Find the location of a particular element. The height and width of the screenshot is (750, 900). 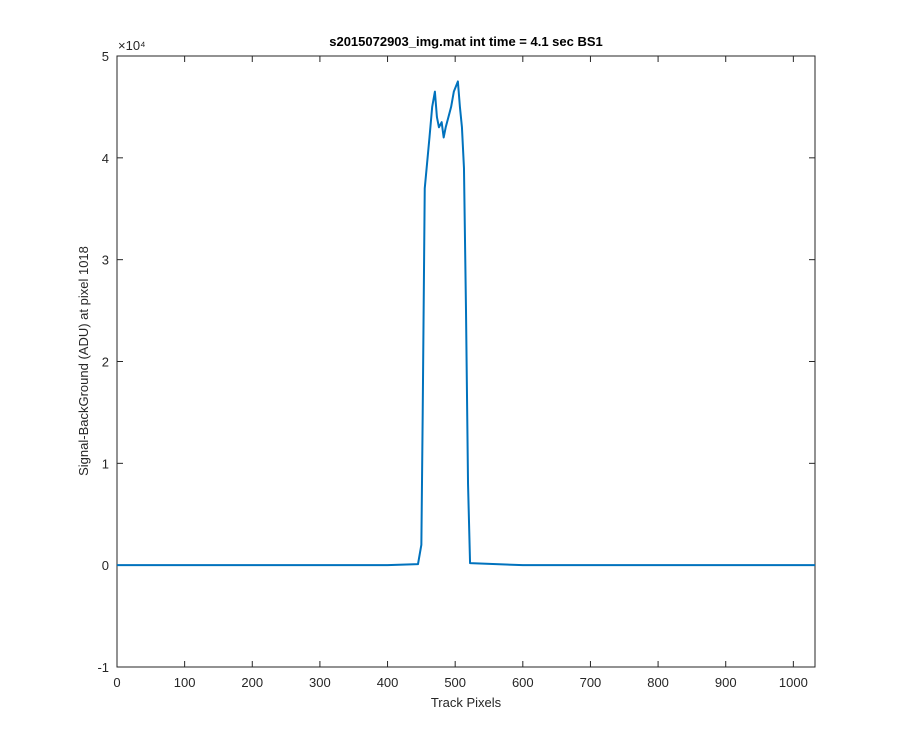

y-tick-label: 2 is located at coordinates (105, 362).